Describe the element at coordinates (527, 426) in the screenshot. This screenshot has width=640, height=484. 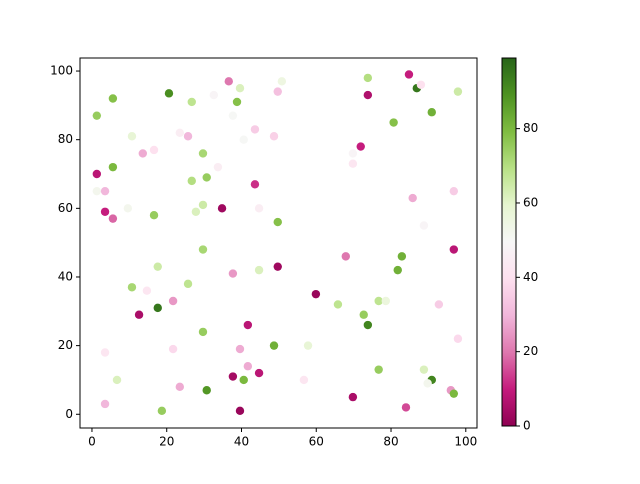
I see `colorbar-tick-label: 0` at that location.